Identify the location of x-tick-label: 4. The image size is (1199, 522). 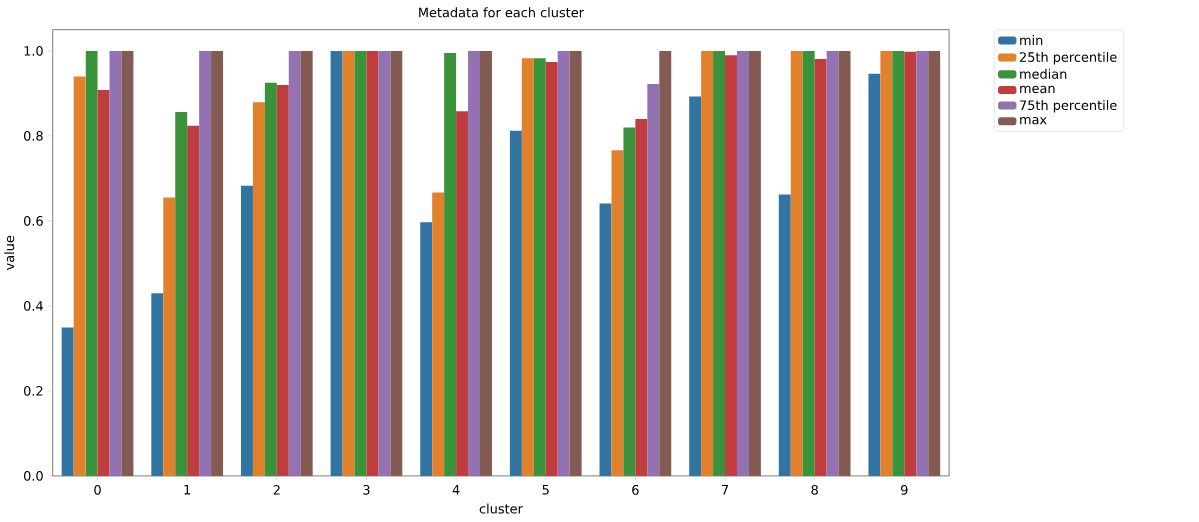
(456, 489).